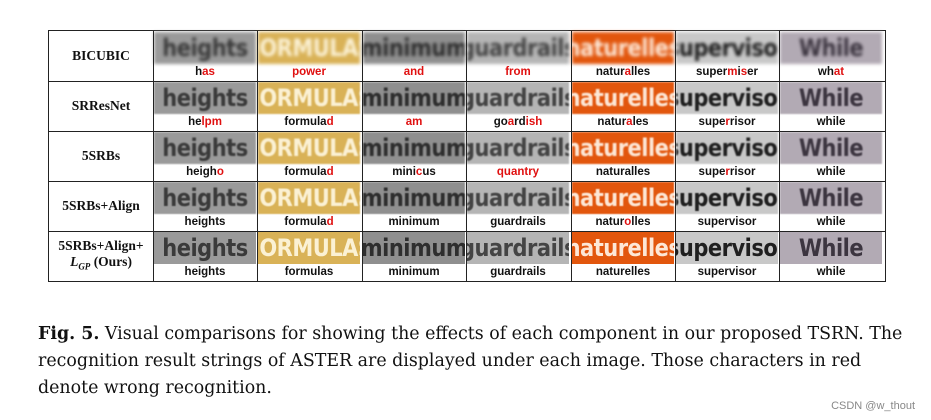 This screenshot has width=931, height=420. What do you see at coordinates (429, 172) in the screenshot?
I see `correct-characters: us` at bounding box center [429, 172].